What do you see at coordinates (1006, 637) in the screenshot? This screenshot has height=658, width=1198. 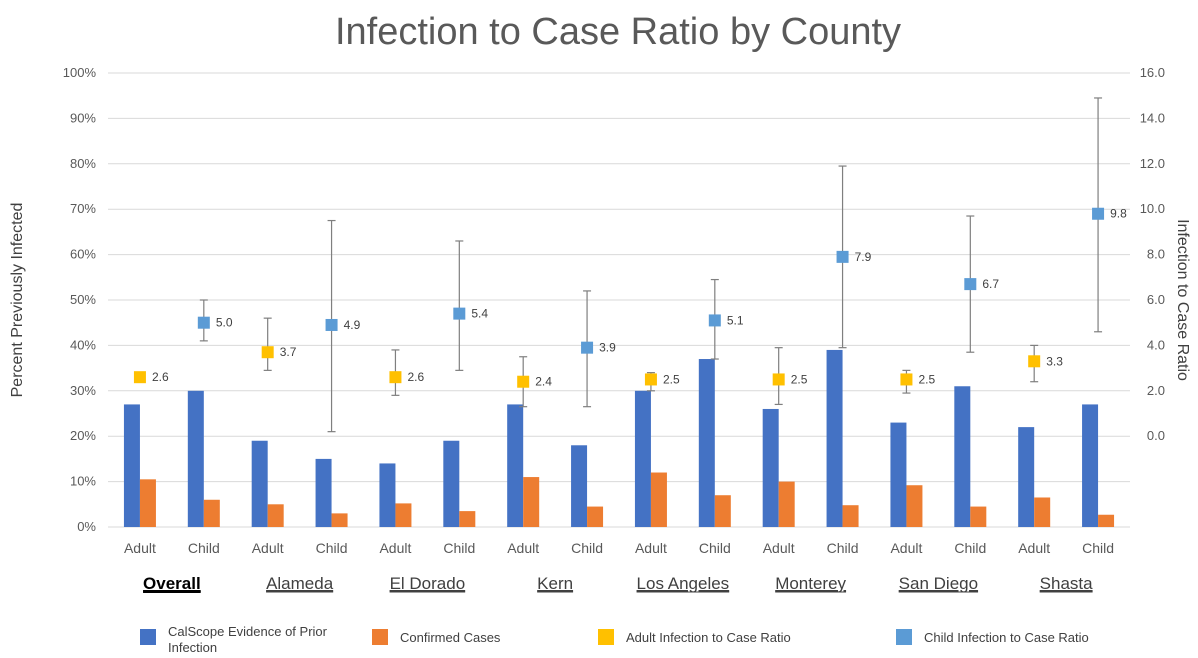 I see `legend-label: Child Infection to Case Ratio` at bounding box center [1006, 637].